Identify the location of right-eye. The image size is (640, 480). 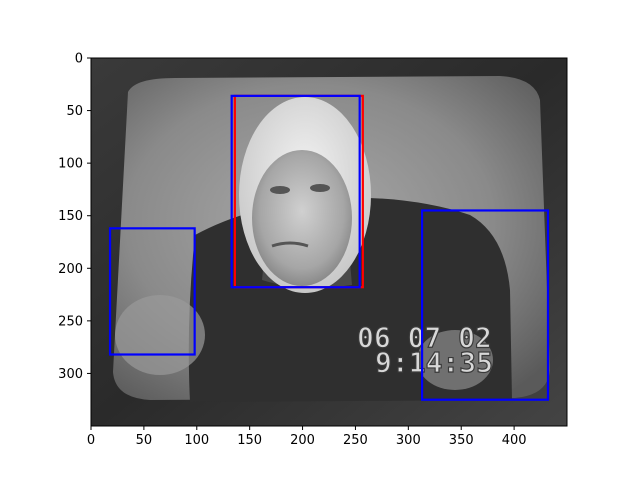
(320, 188).